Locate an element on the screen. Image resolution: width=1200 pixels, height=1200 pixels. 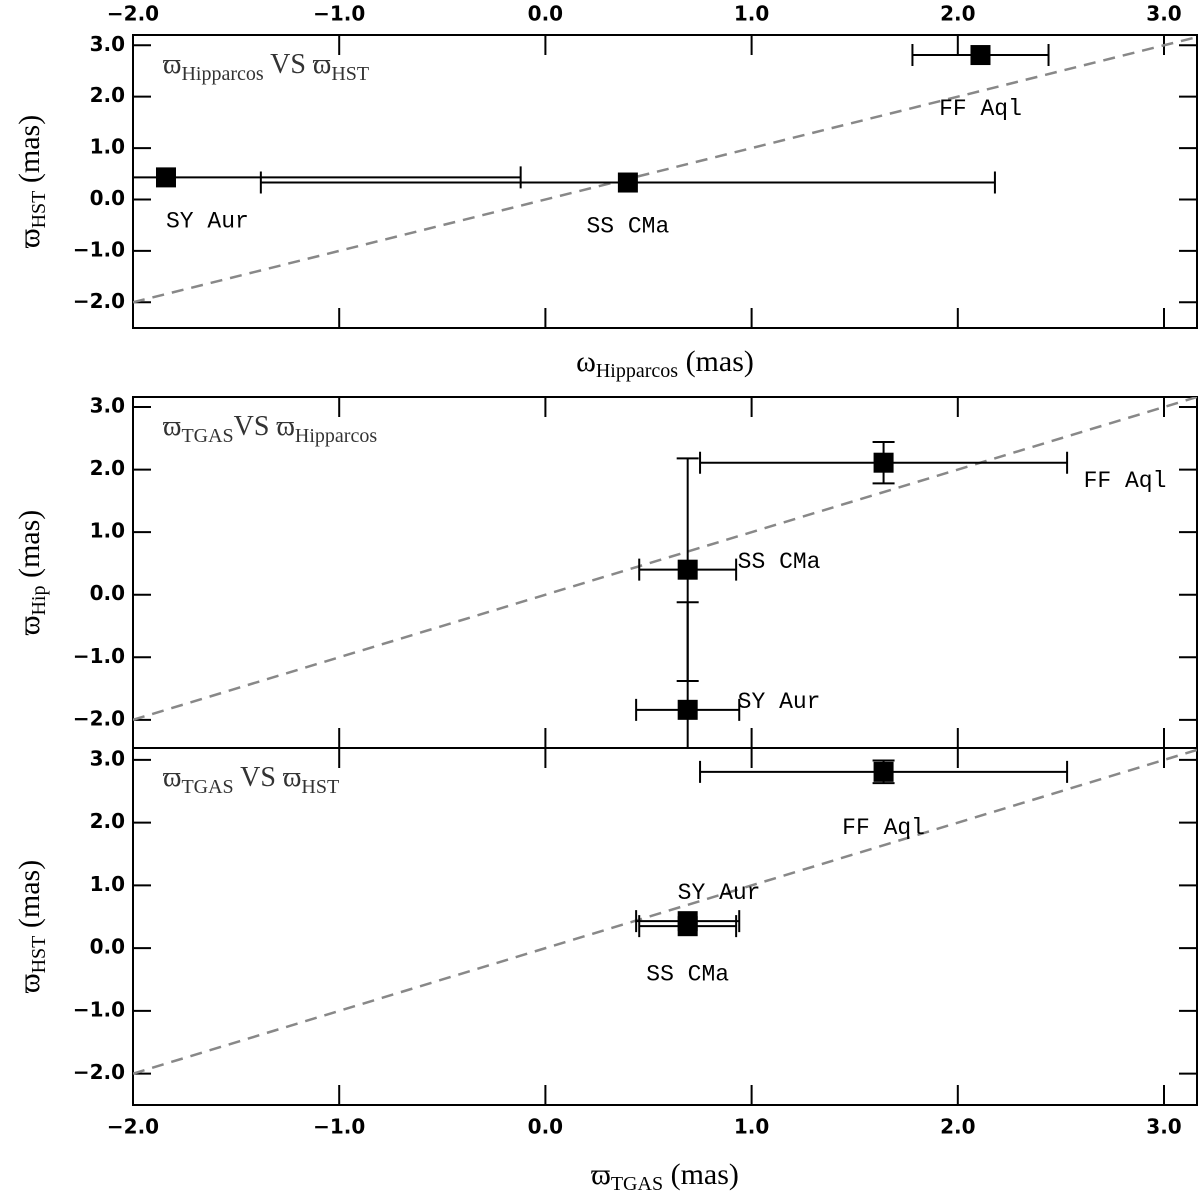
x-axis-label: ωHipparcos (mas) is located at coordinates (665, 363).